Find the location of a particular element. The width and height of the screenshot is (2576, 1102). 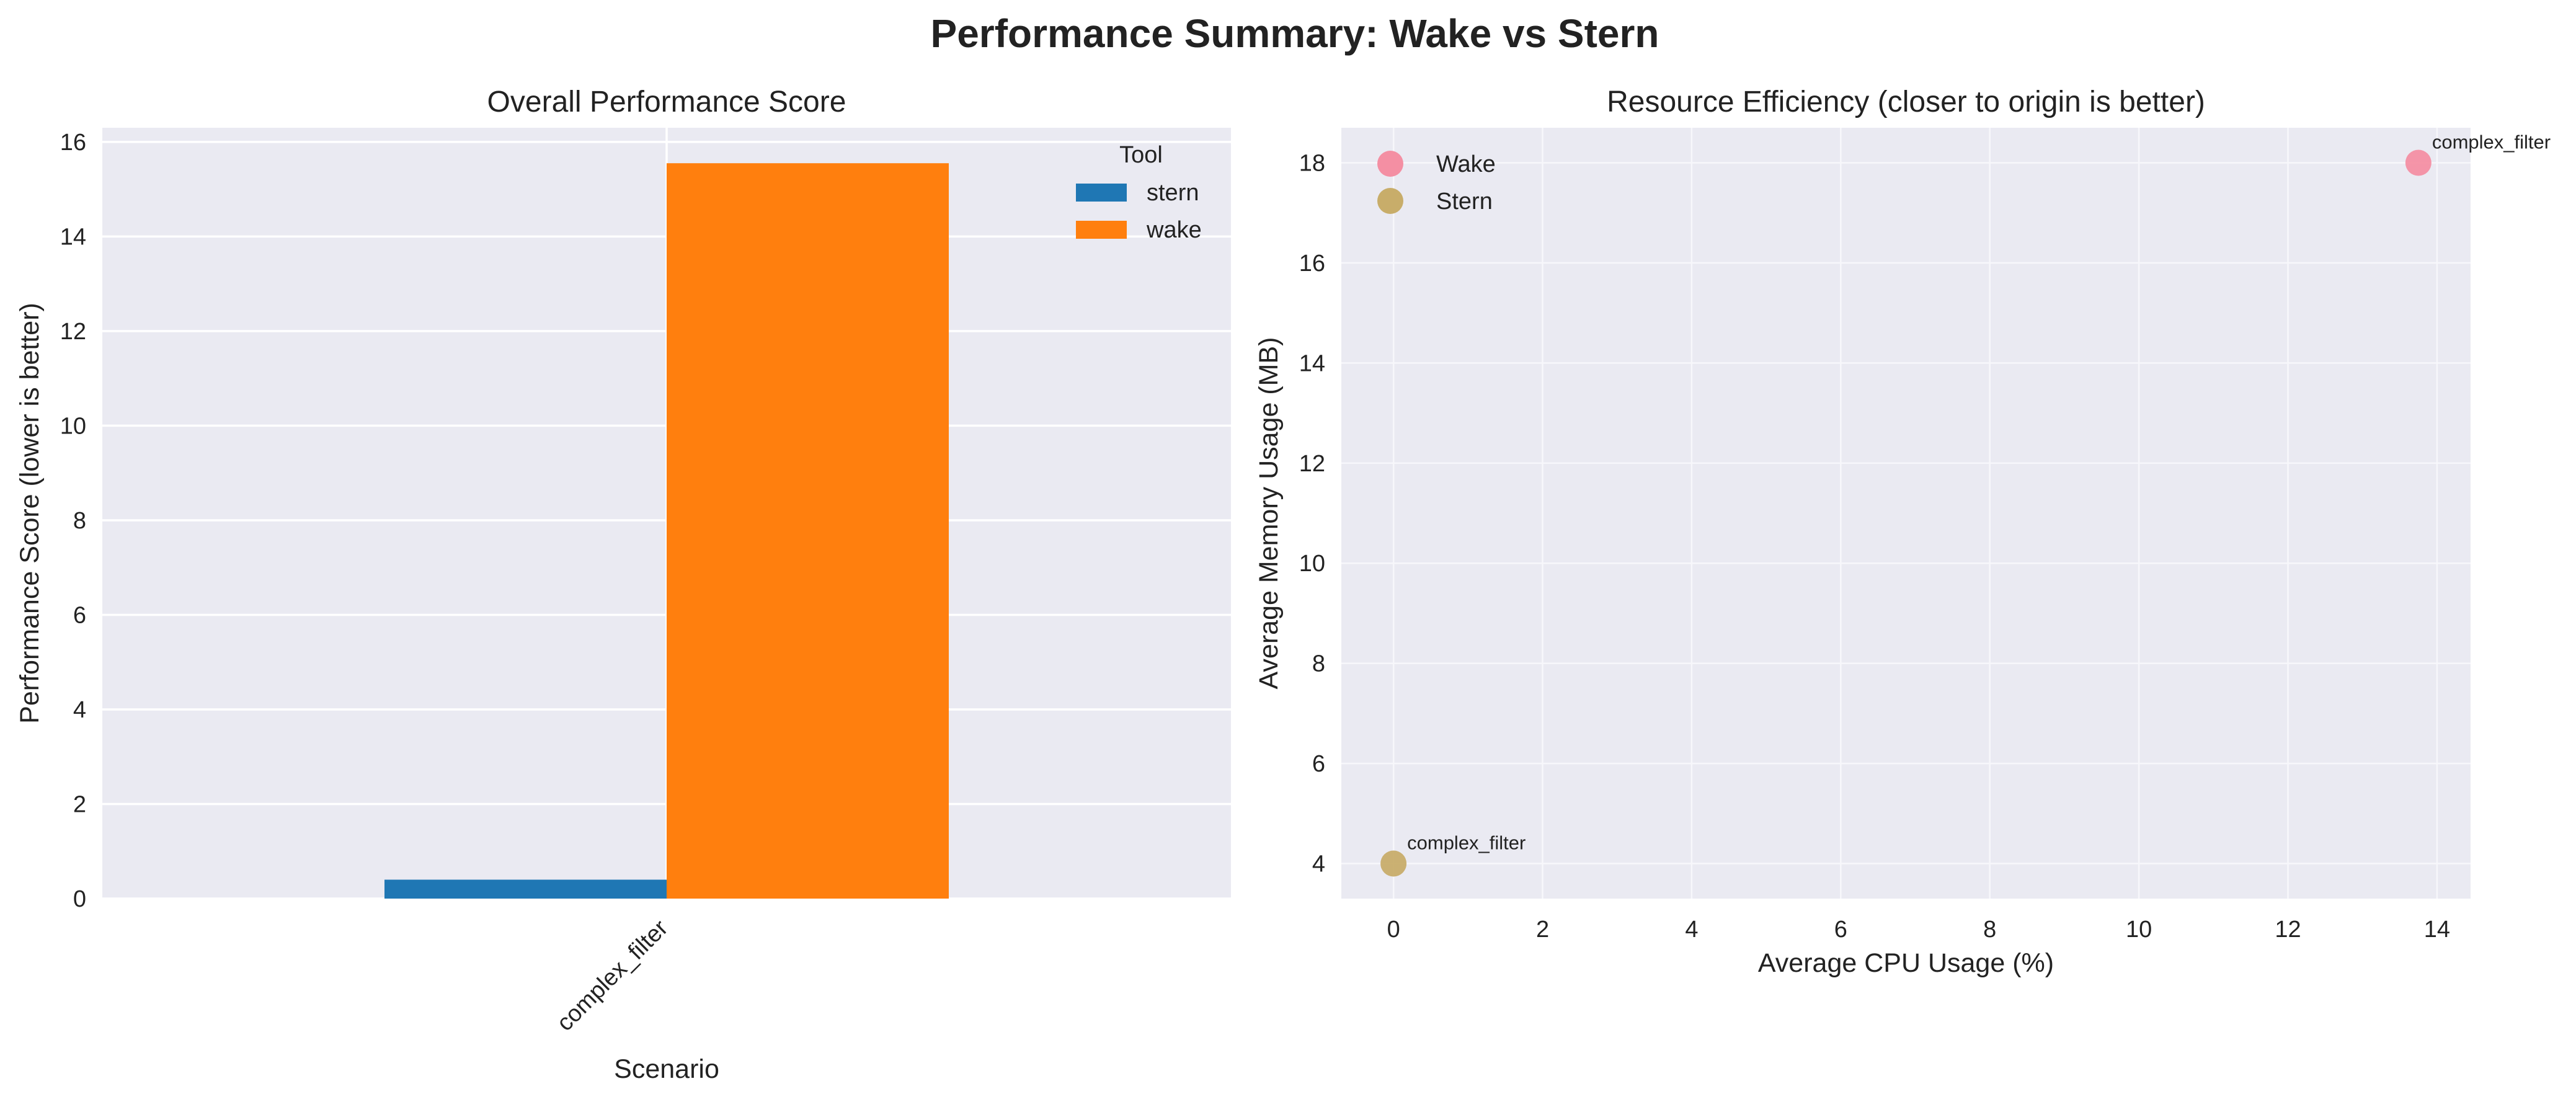

y-axis-label: Performance Score (lower is better) is located at coordinates (30, 513).